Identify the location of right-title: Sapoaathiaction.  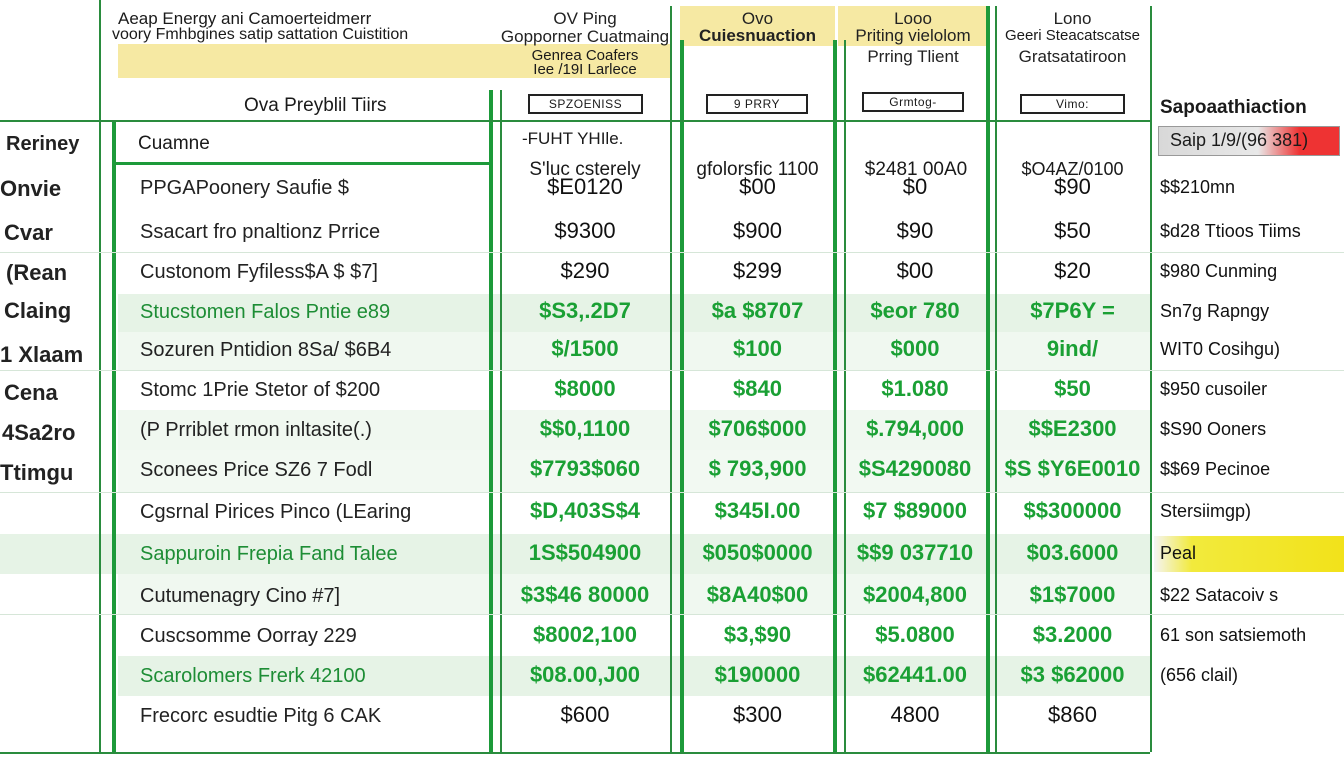
(1233, 107).